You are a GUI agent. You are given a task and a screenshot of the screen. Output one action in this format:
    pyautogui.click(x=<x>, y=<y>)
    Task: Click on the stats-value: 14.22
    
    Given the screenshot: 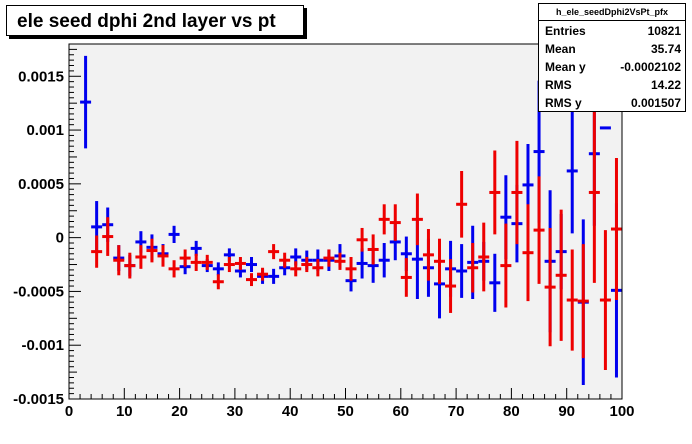 What is the action you would take?
    pyautogui.click(x=665, y=85)
    